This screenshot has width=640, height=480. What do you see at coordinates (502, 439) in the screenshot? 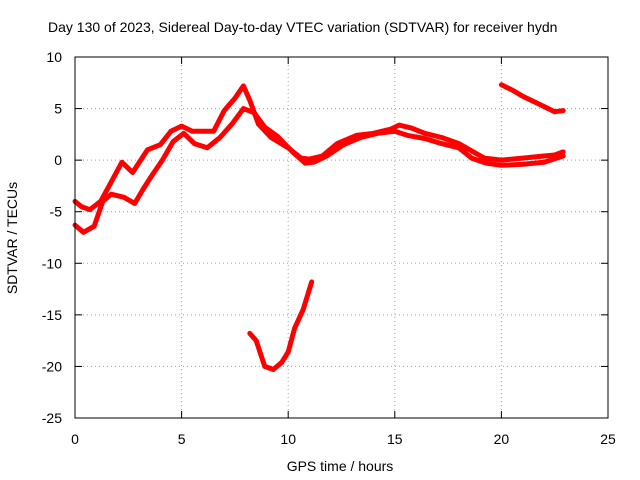
I see `x-tick-label: 20` at bounding box center [502, 439].